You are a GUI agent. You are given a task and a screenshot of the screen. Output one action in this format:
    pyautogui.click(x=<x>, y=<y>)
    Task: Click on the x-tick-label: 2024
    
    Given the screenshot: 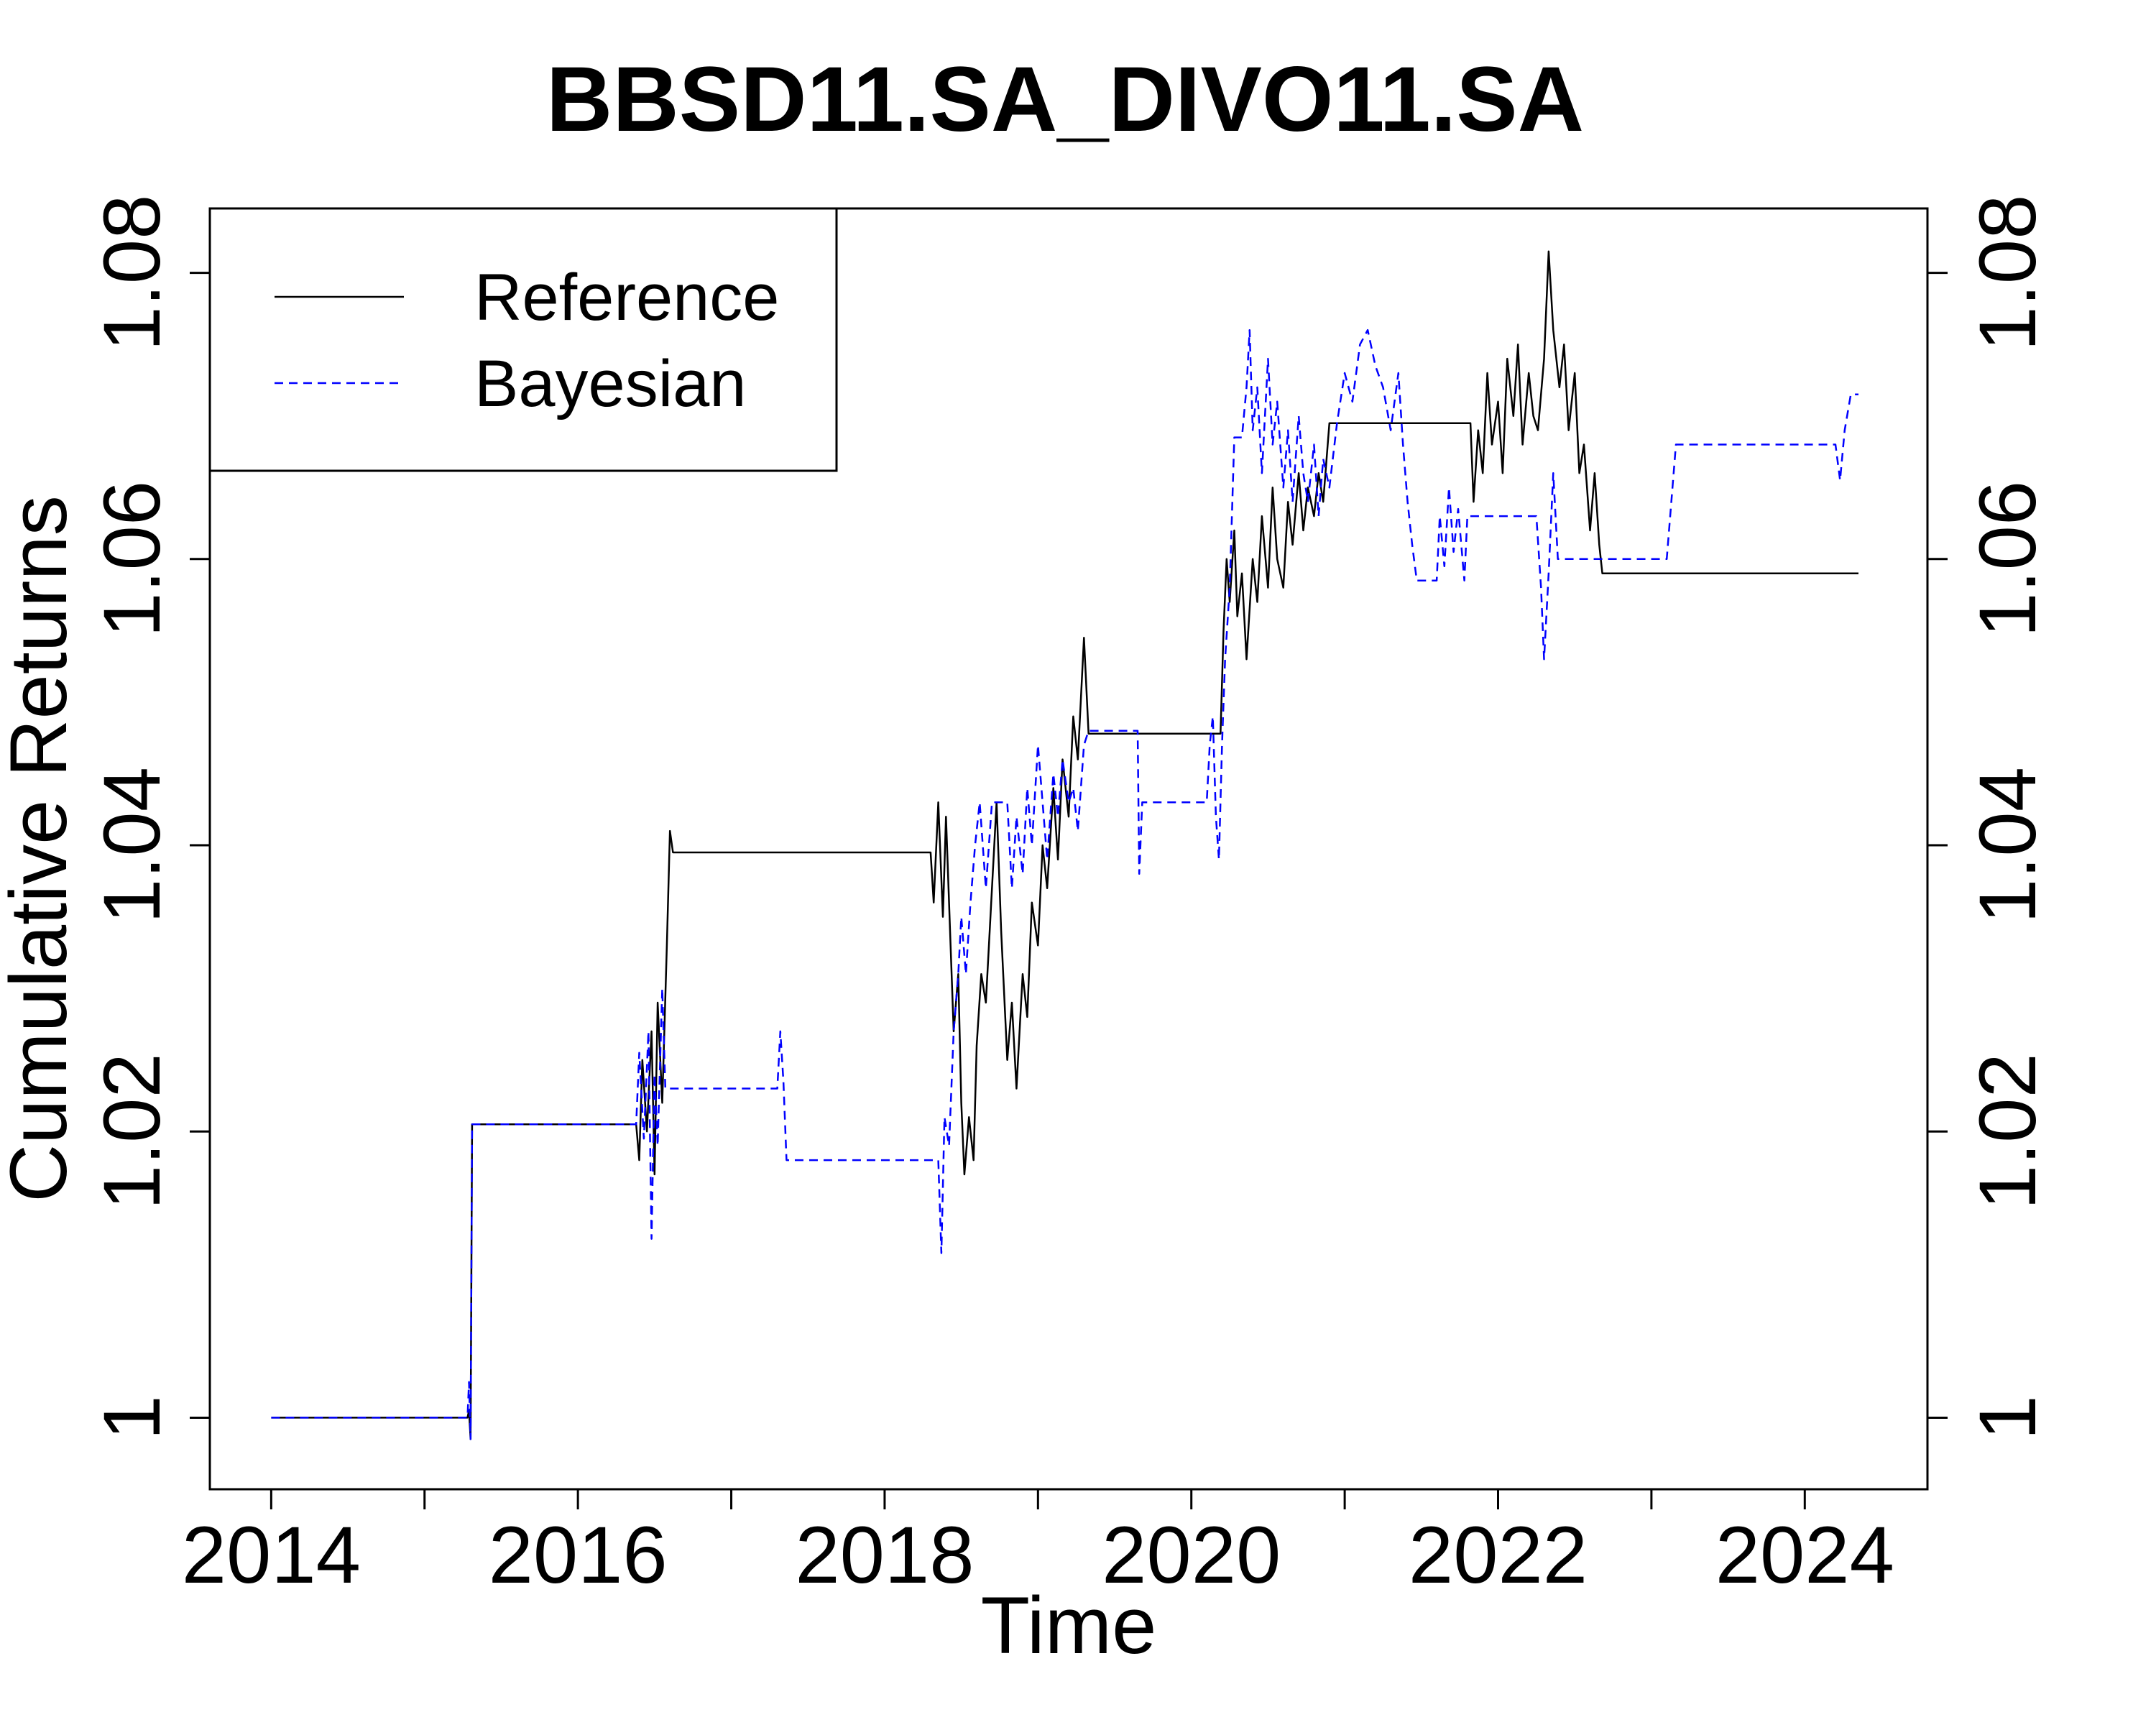 What is the action you would take?
    pyautogui.click(x=1805, y=1555)
    